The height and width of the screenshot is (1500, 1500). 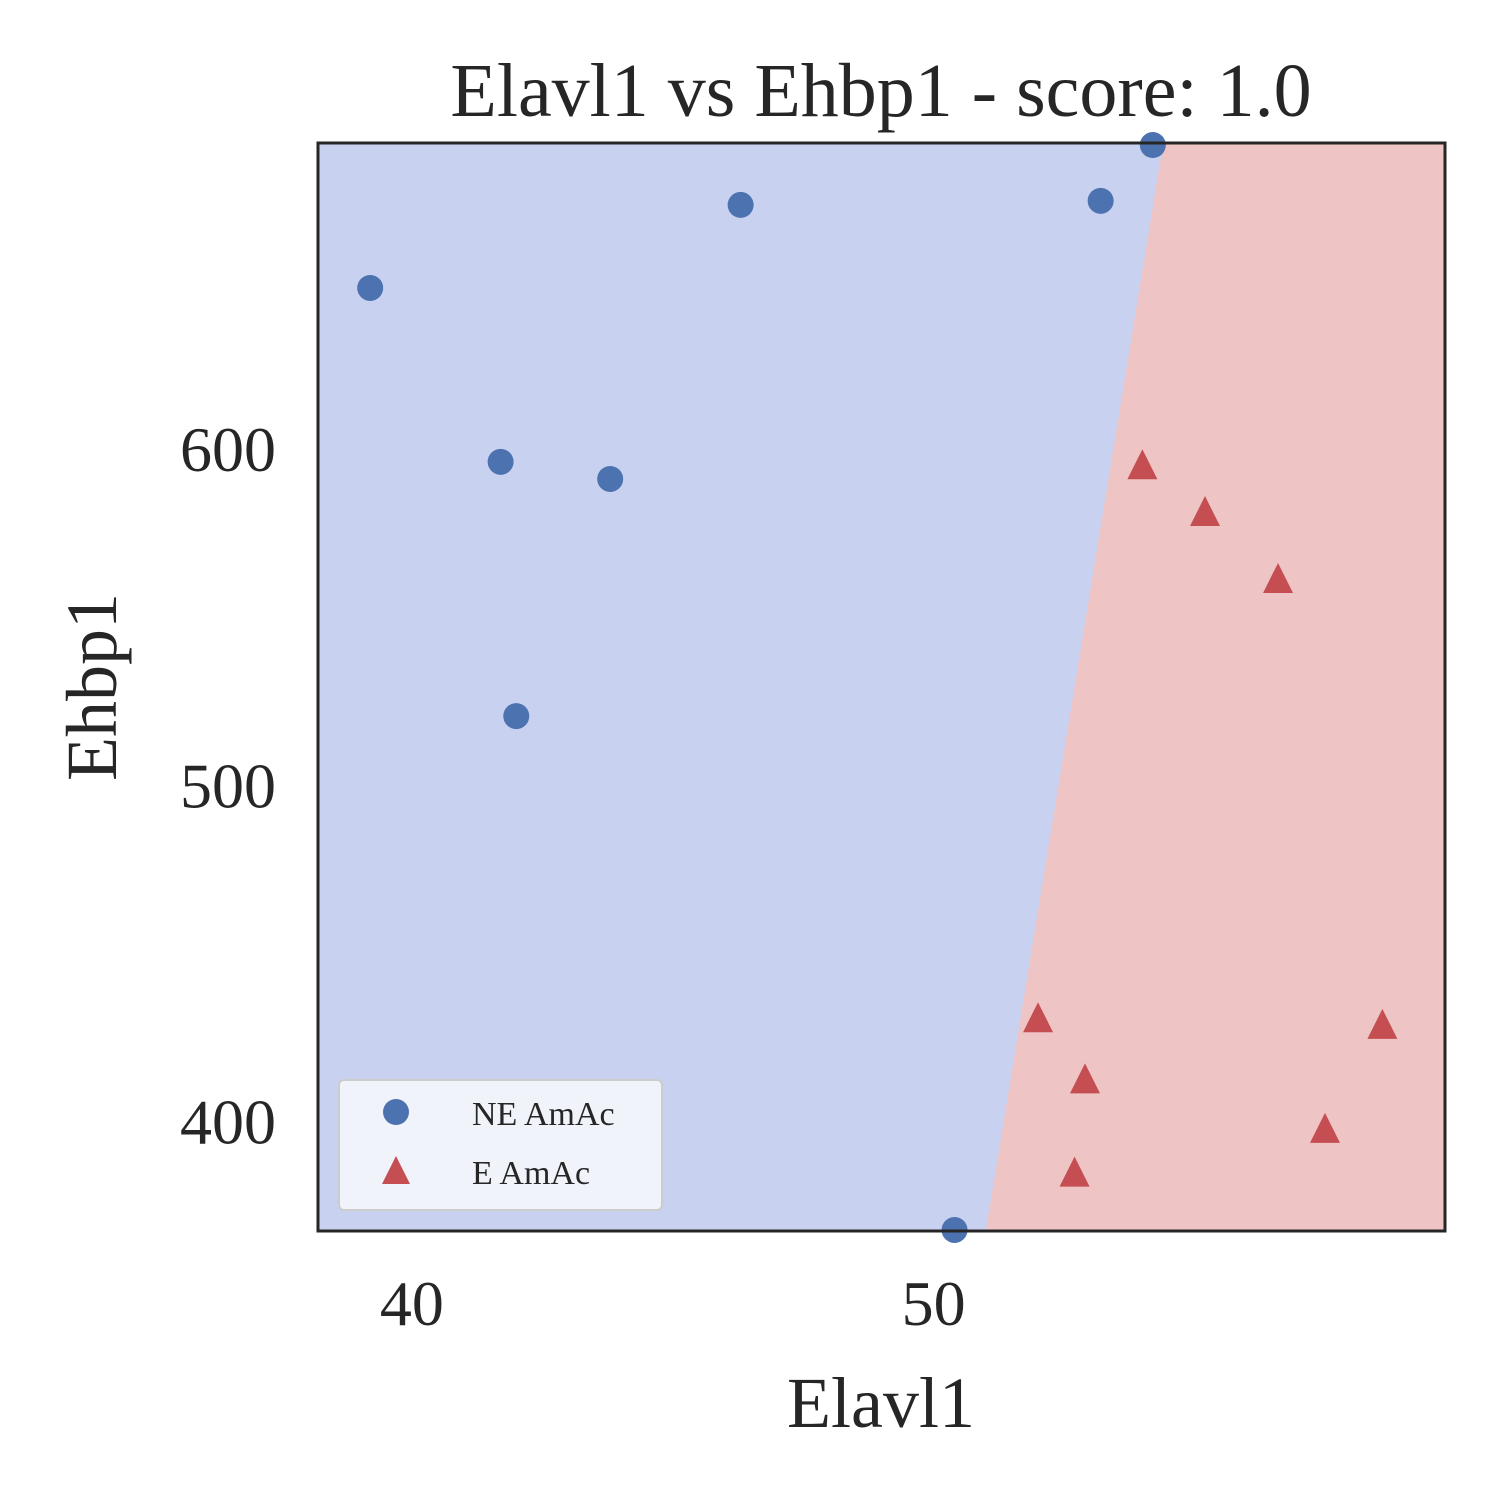 I want to click on legend-box, so click(x=500, y=1145).